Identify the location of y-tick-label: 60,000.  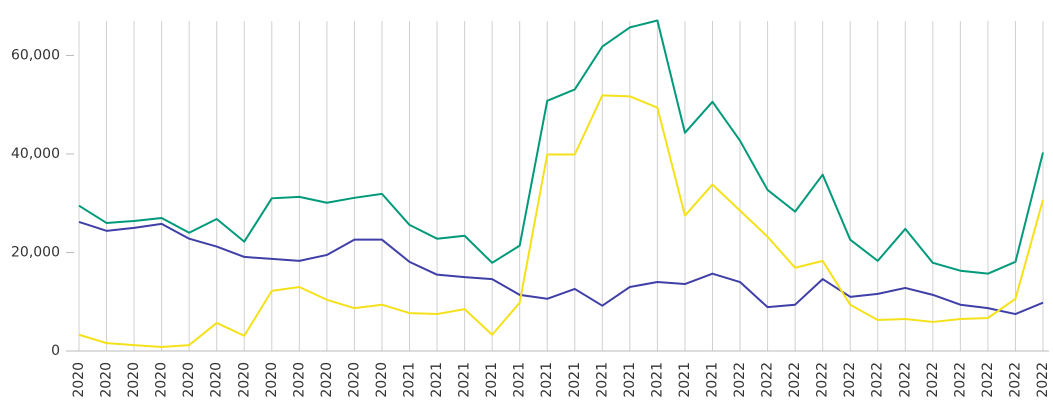
(35, 55).